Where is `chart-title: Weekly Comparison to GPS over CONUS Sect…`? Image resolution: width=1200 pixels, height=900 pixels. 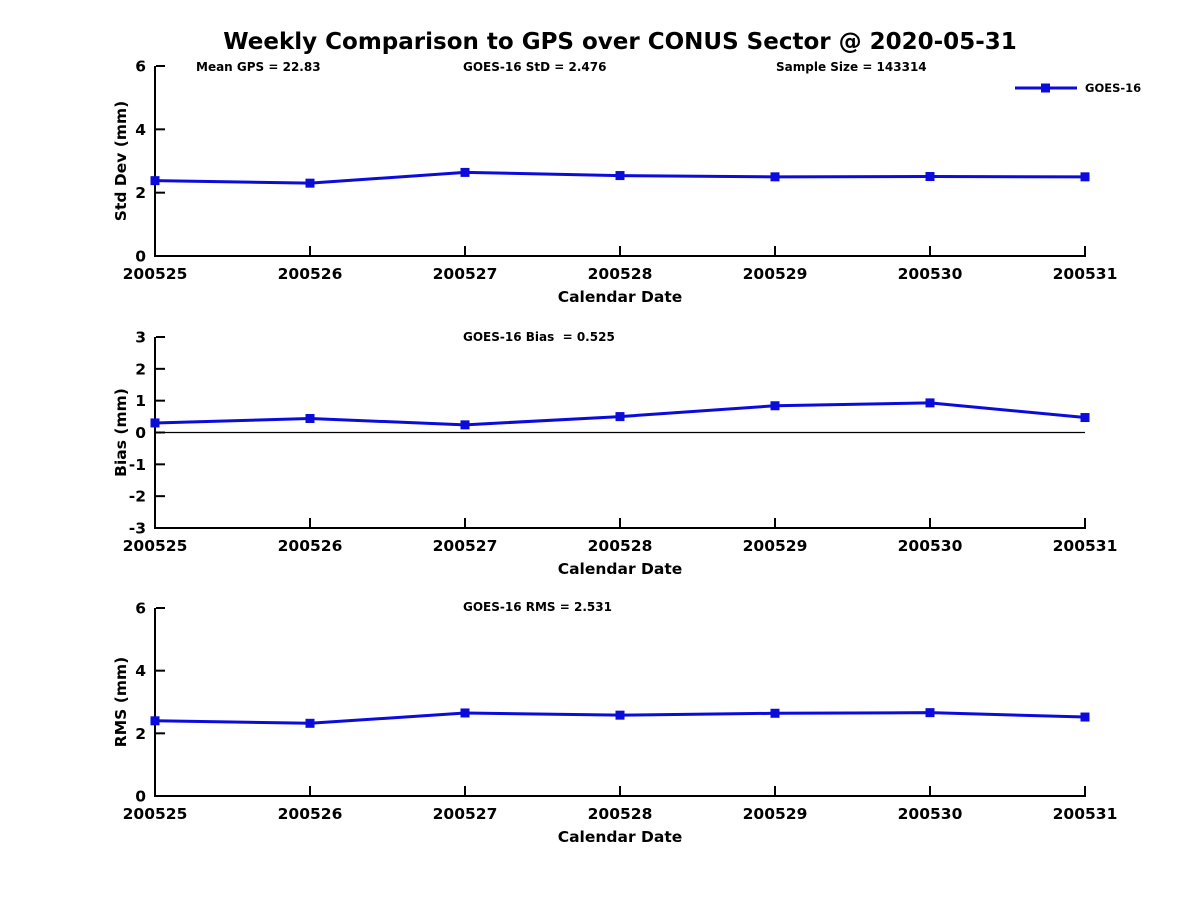 chart-title: Weekly Comparison to GPS over CONUS Sect… is located at coordinates (620, 42).